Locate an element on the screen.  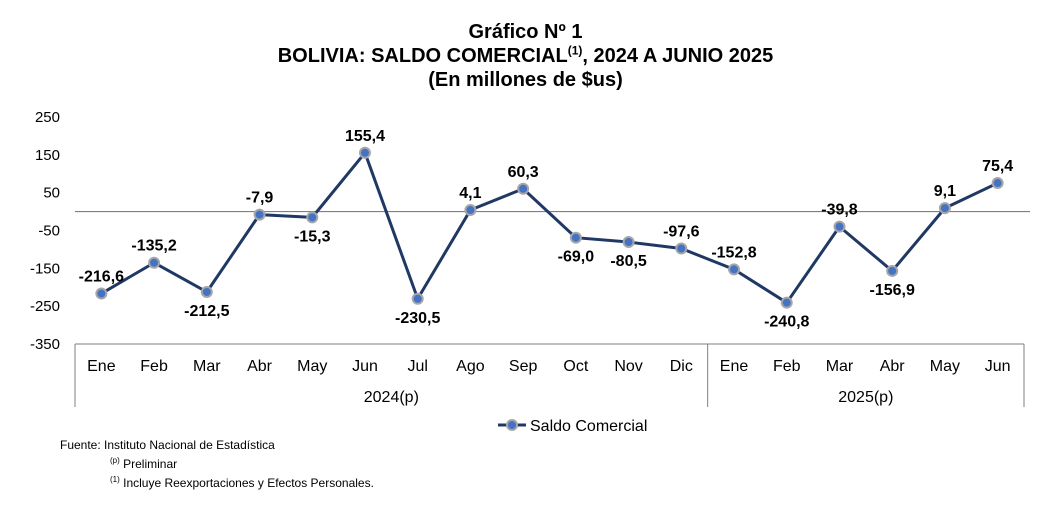
data-label: -7,9 is located at coordinates (260, 198).